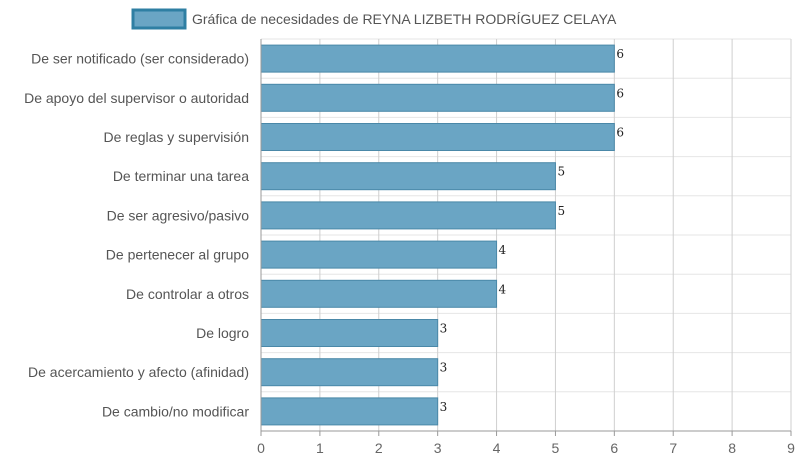  I want to click on x-axis-ticks: 0 1 2 3 4 5 6 7 8 9, so click(526, 443).